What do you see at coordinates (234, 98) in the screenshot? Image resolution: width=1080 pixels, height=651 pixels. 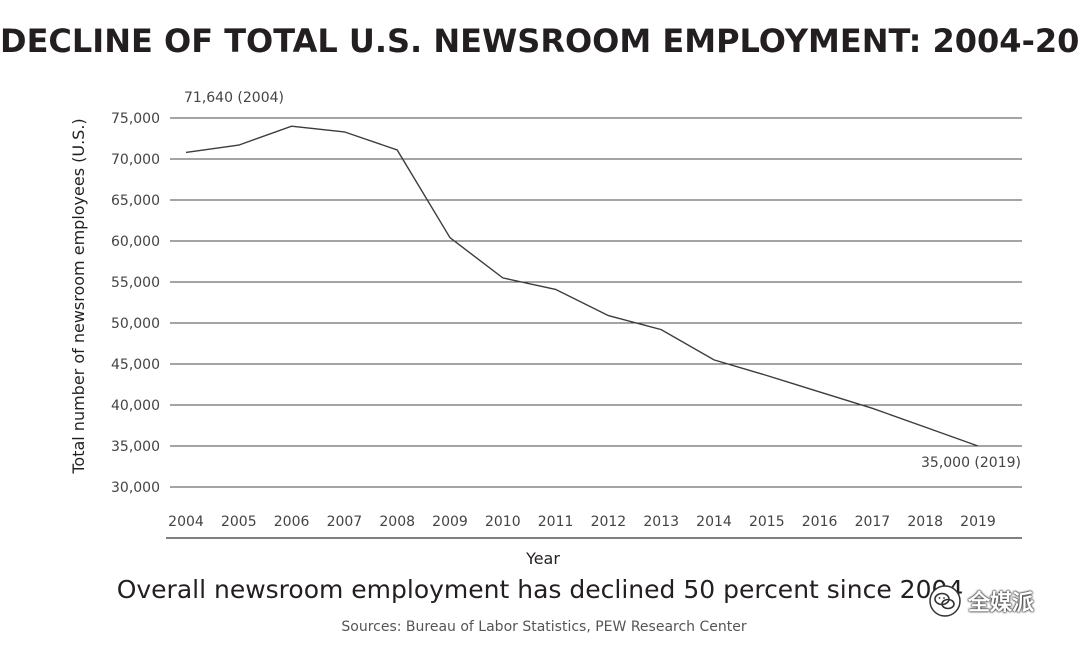 I see `annotation-start: 71,640 (2004)` at bounding box center [234, 98].